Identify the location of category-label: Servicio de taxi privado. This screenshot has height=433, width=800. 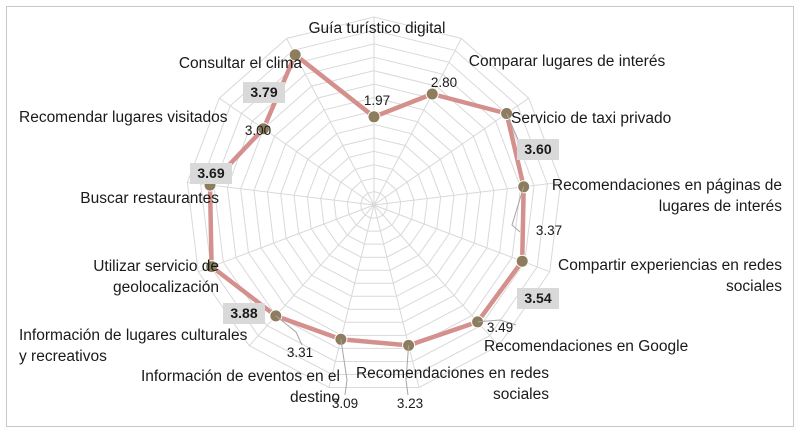
(591, 118).